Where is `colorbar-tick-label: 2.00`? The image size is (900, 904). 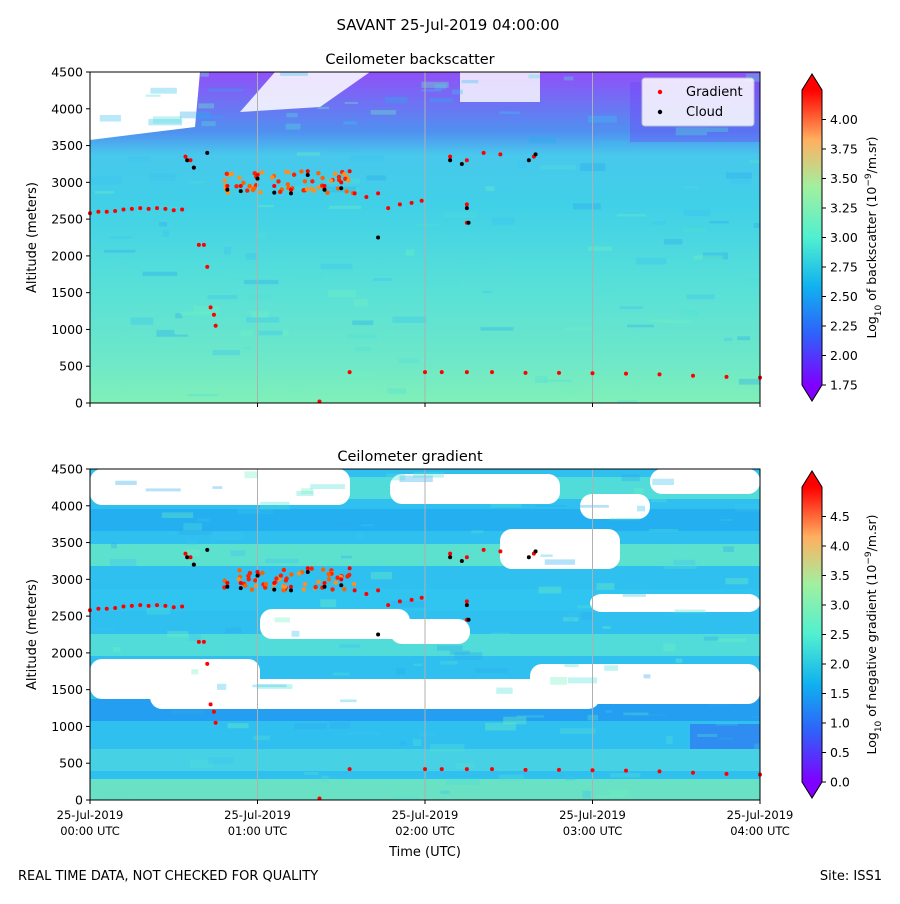
colorbar-tick-label: 2.00 is located at coordinates (844, 355).